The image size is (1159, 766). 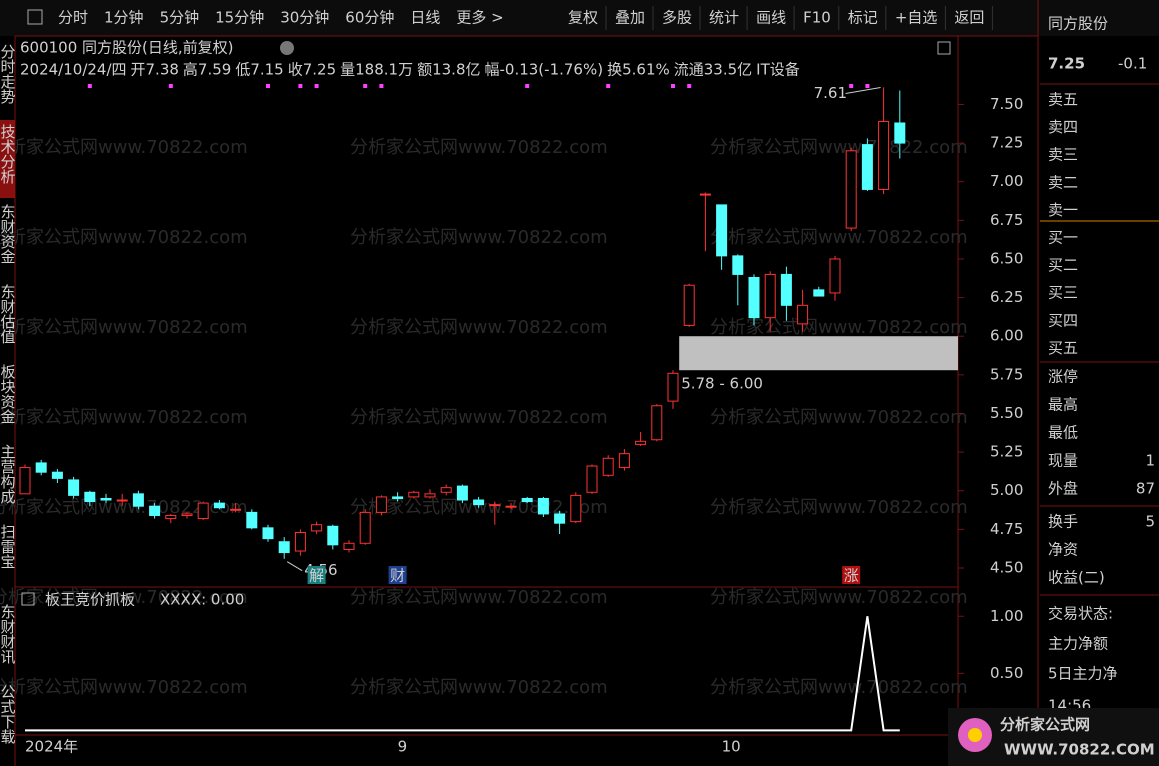 I want to click on side-tab: 东财估值, so click(x=8, y=314).